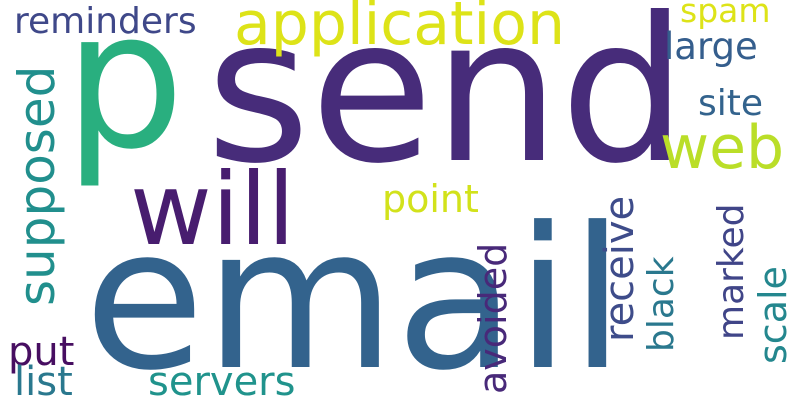 The height and width of the screenshot is (400, 800). Describe the element at coordinates (213, 209) in the screenshot. I see `word-will: will` at that location.